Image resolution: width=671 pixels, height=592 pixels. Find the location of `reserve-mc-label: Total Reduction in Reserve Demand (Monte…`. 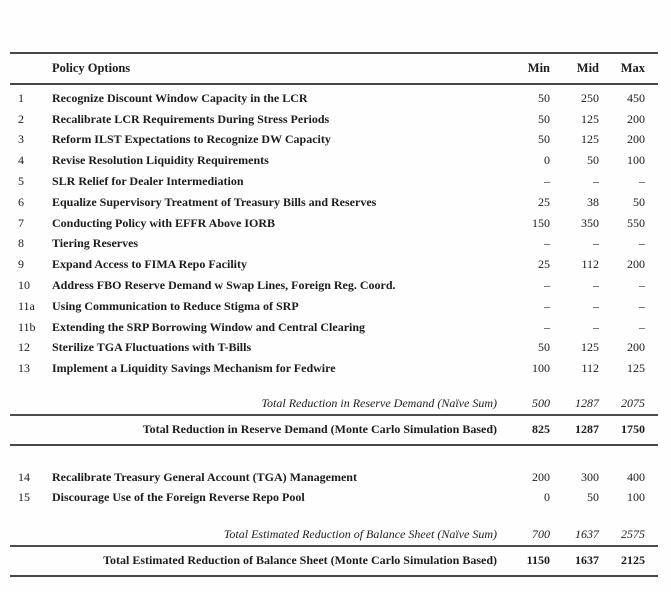

reserve-mc-label: Total Reduction in Reserve Demand (Monte… is located at coordinates (319, 429).